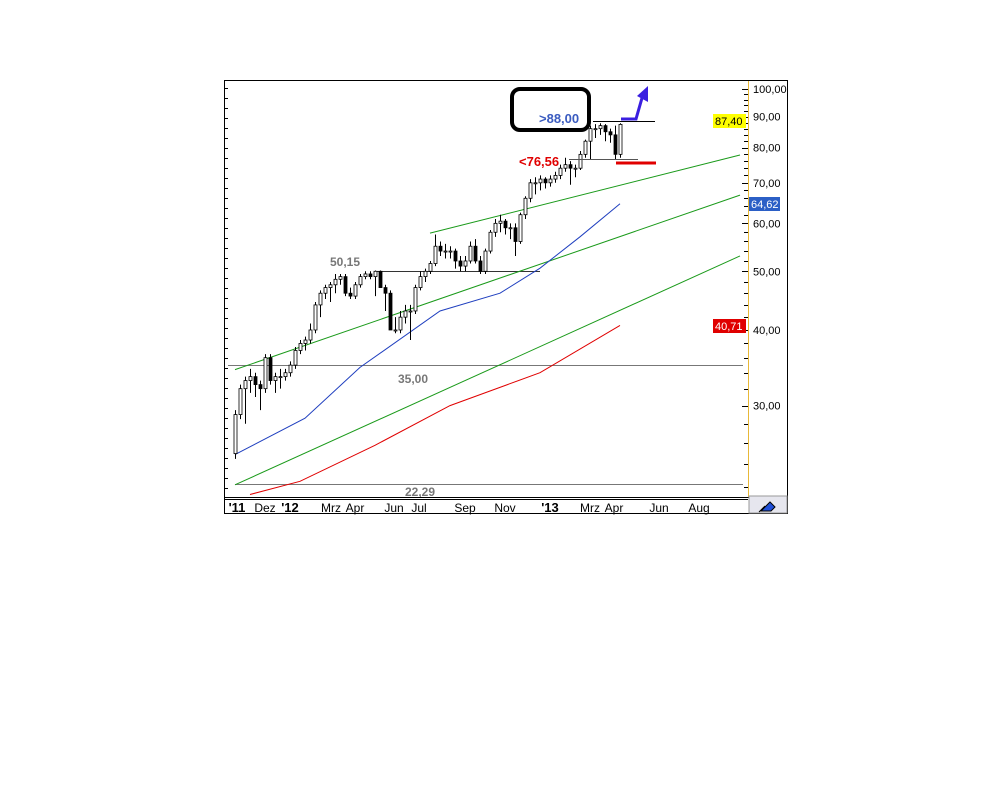 The height and width of the screenshot is (800, 1000). What do you see at coordinates (632, 109) in the screenshot?
I see `up-arrow-icon` at bounding box center [632, 109].